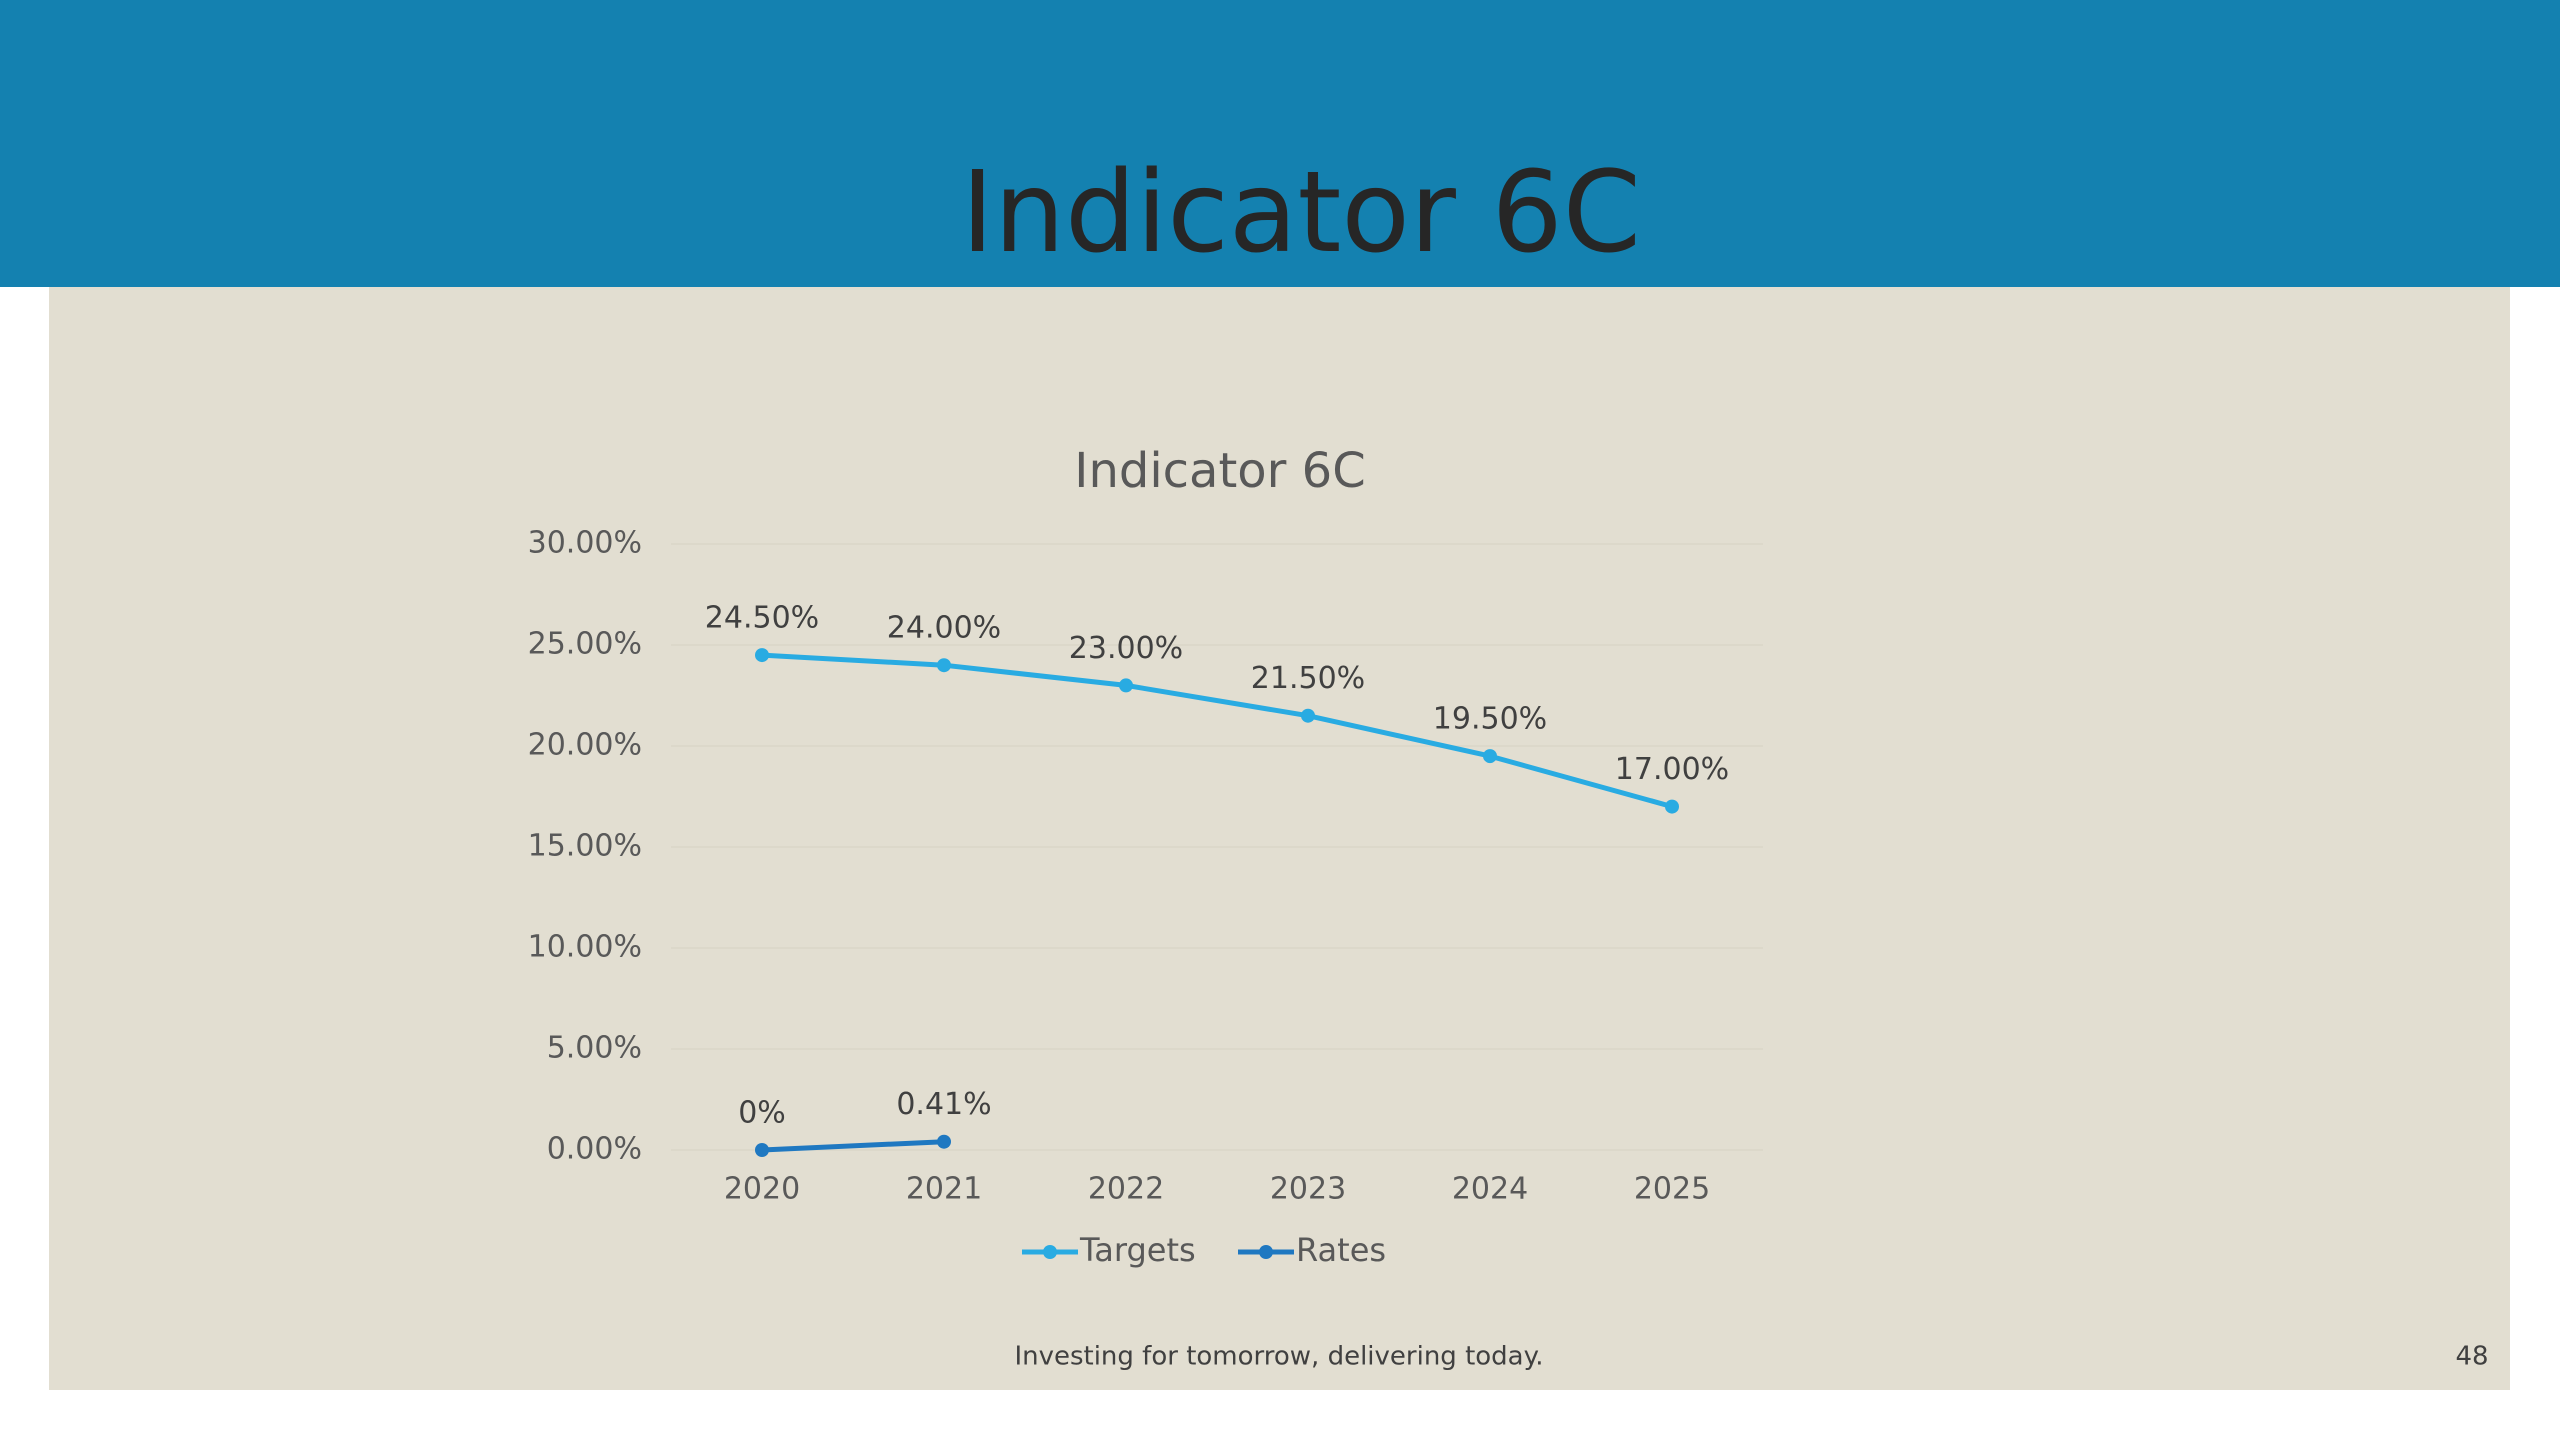 This screenshot has width=2560, height=1440. I want to click on x-tick-label: 2024, so click(1490, 1189).